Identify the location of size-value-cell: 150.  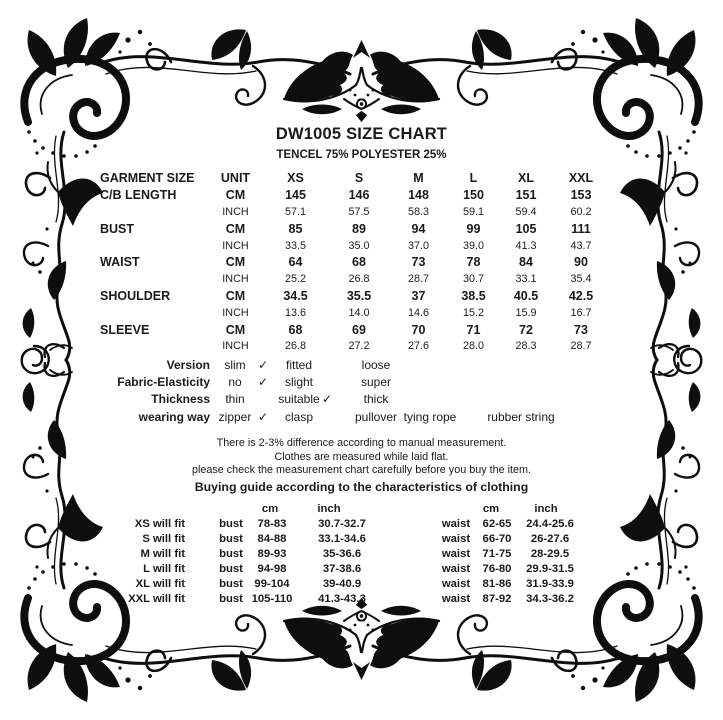
(473, 195).